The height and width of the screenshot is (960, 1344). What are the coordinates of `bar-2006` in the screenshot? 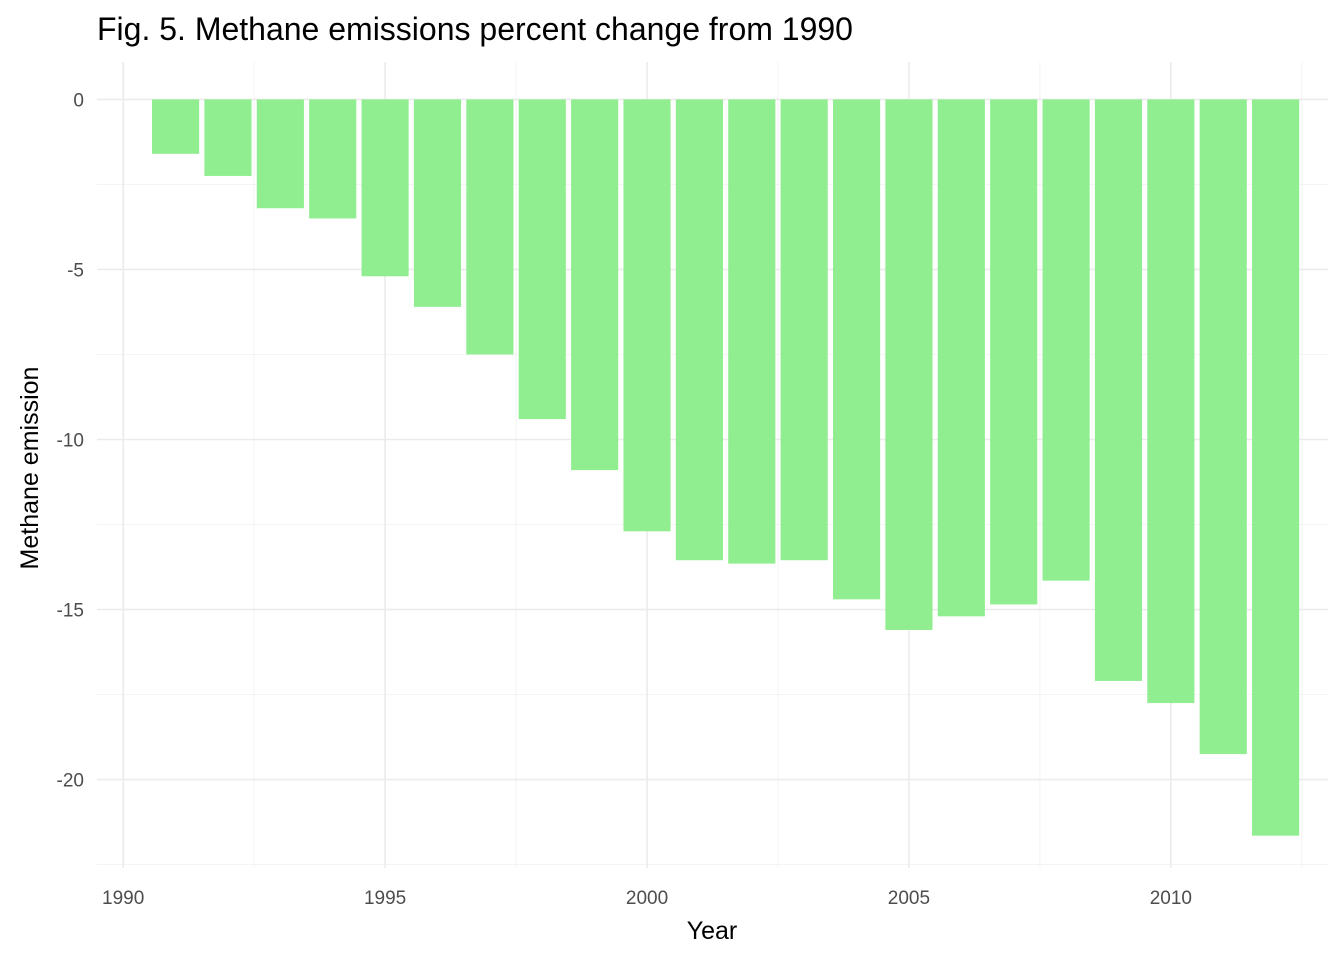 It's located at (961, 358).